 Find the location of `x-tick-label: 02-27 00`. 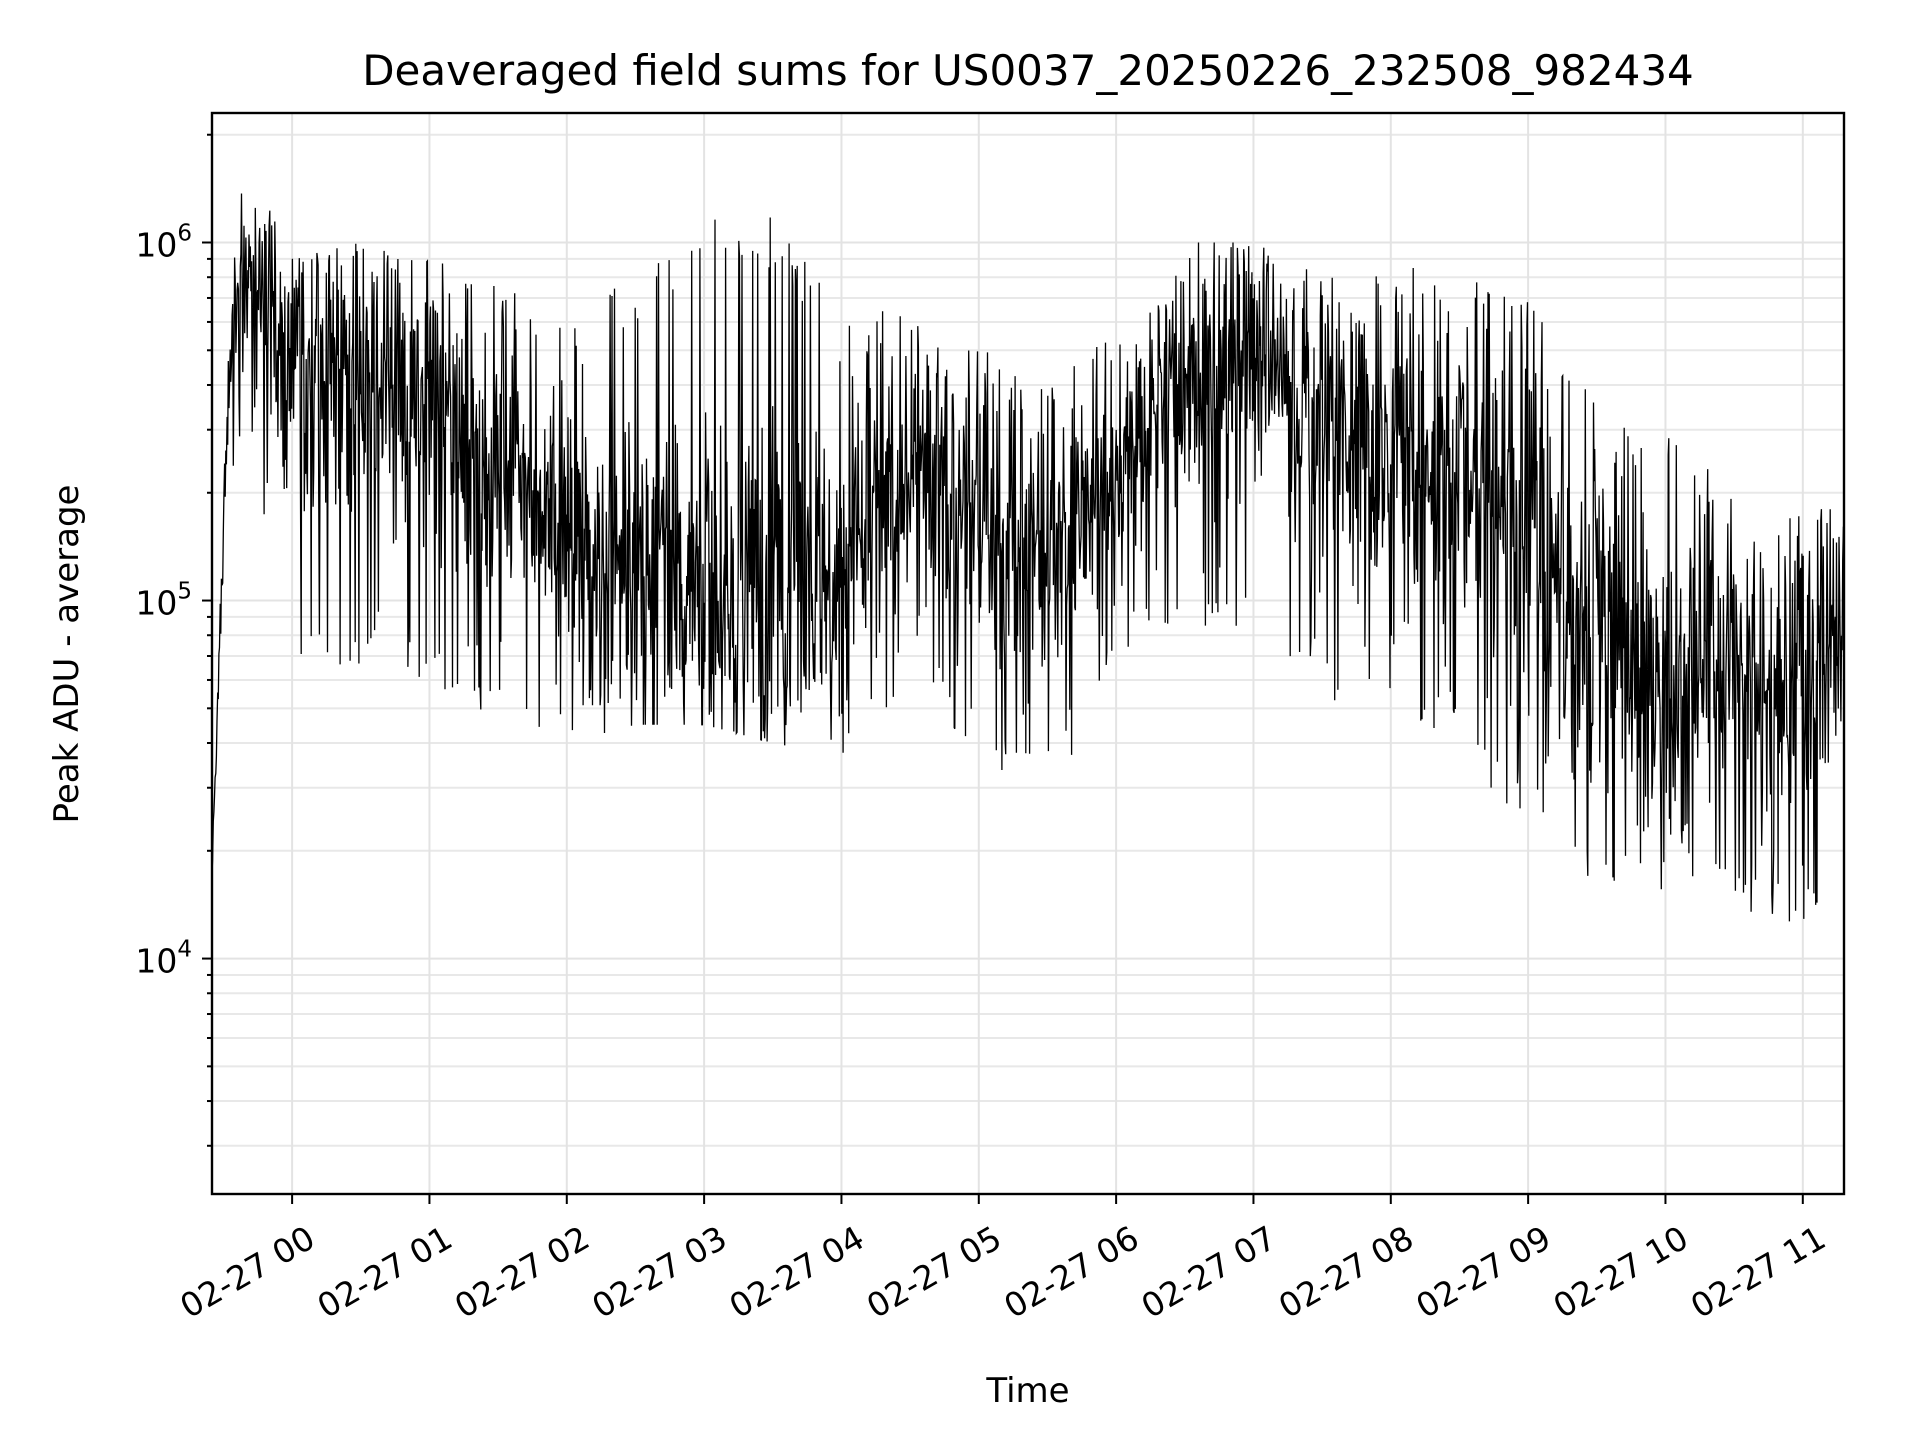

x-tick-label: 02-27 00 is located at coordinates (247, 1272).